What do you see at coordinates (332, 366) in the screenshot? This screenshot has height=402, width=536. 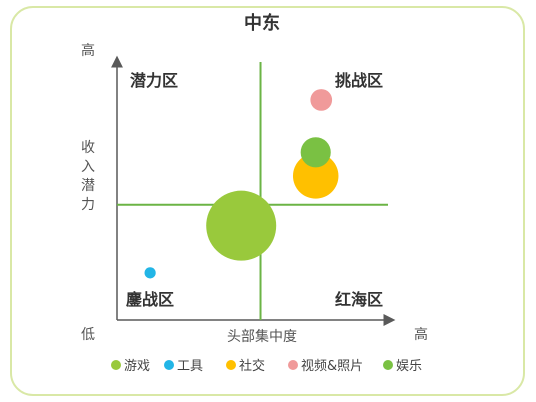 I see `legend-label: 视频&照片` at bounding box center [332, 366].